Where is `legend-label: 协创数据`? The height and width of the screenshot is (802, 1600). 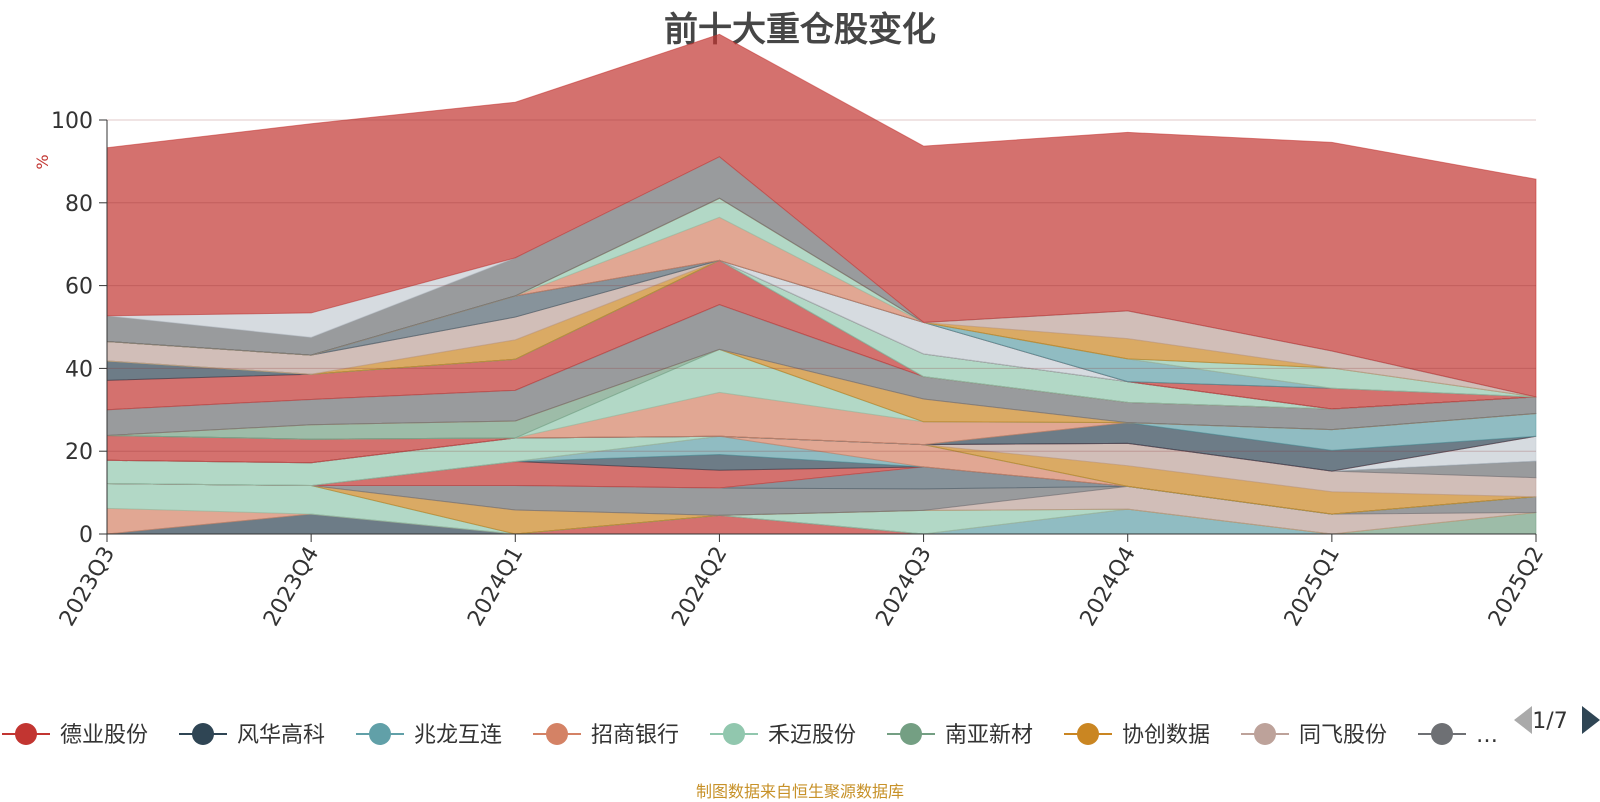 legend-label: 协创数据 is located at coordinates (1166, 735).